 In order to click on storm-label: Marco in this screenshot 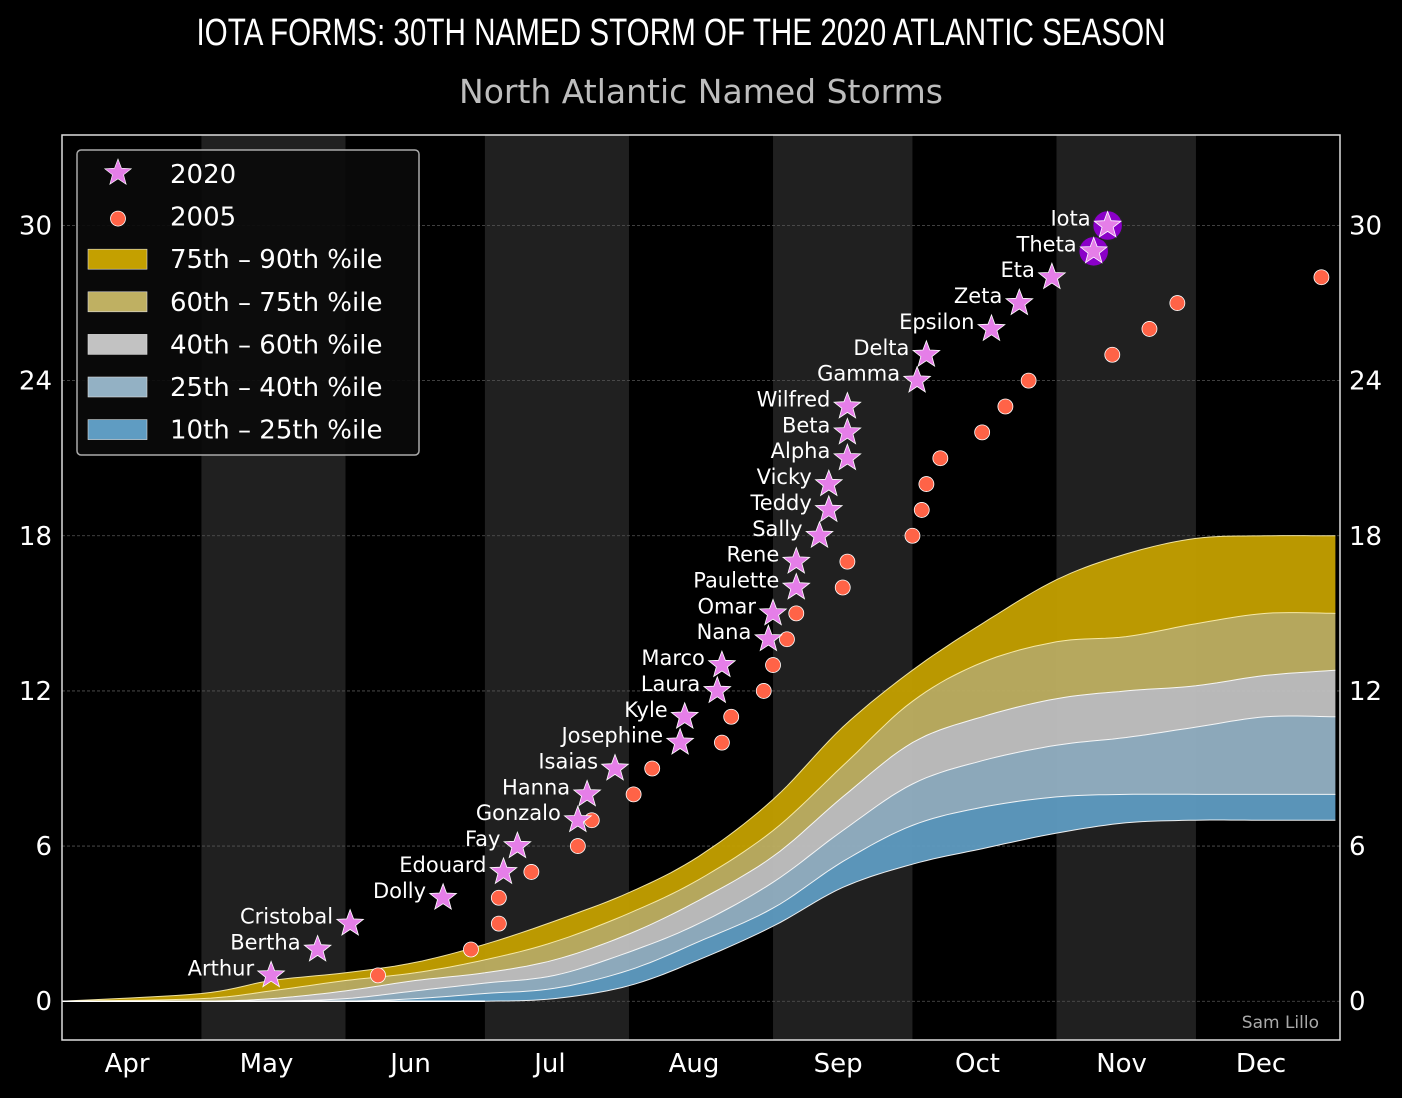, I will do `click(673, 658)`.